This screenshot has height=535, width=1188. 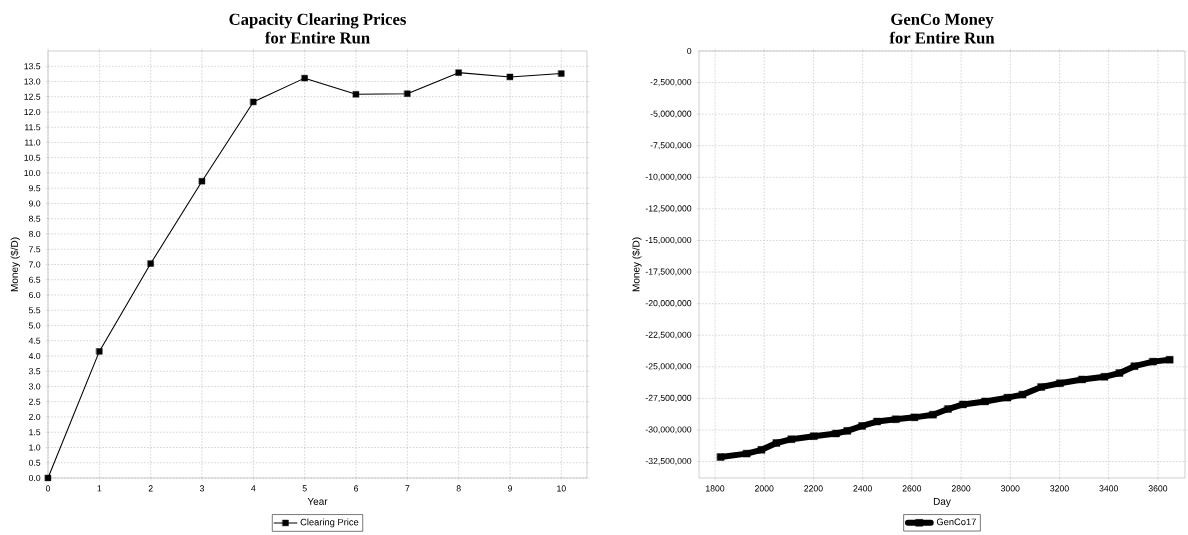 I want to click on x-tick-label: 7, so click(x=407, y=488).